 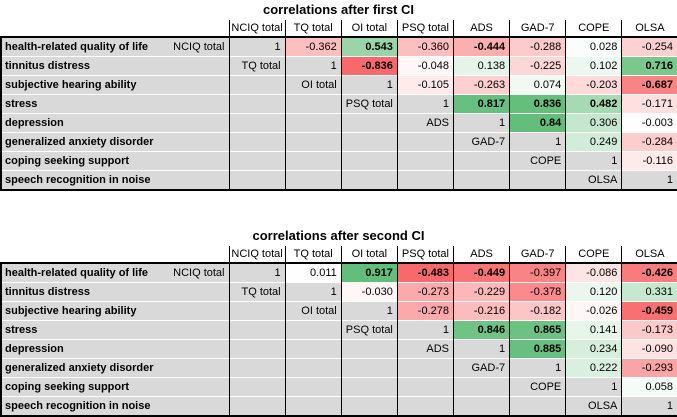 I want to click on column-header-cell: TQ total, so click(x=313, y=254).